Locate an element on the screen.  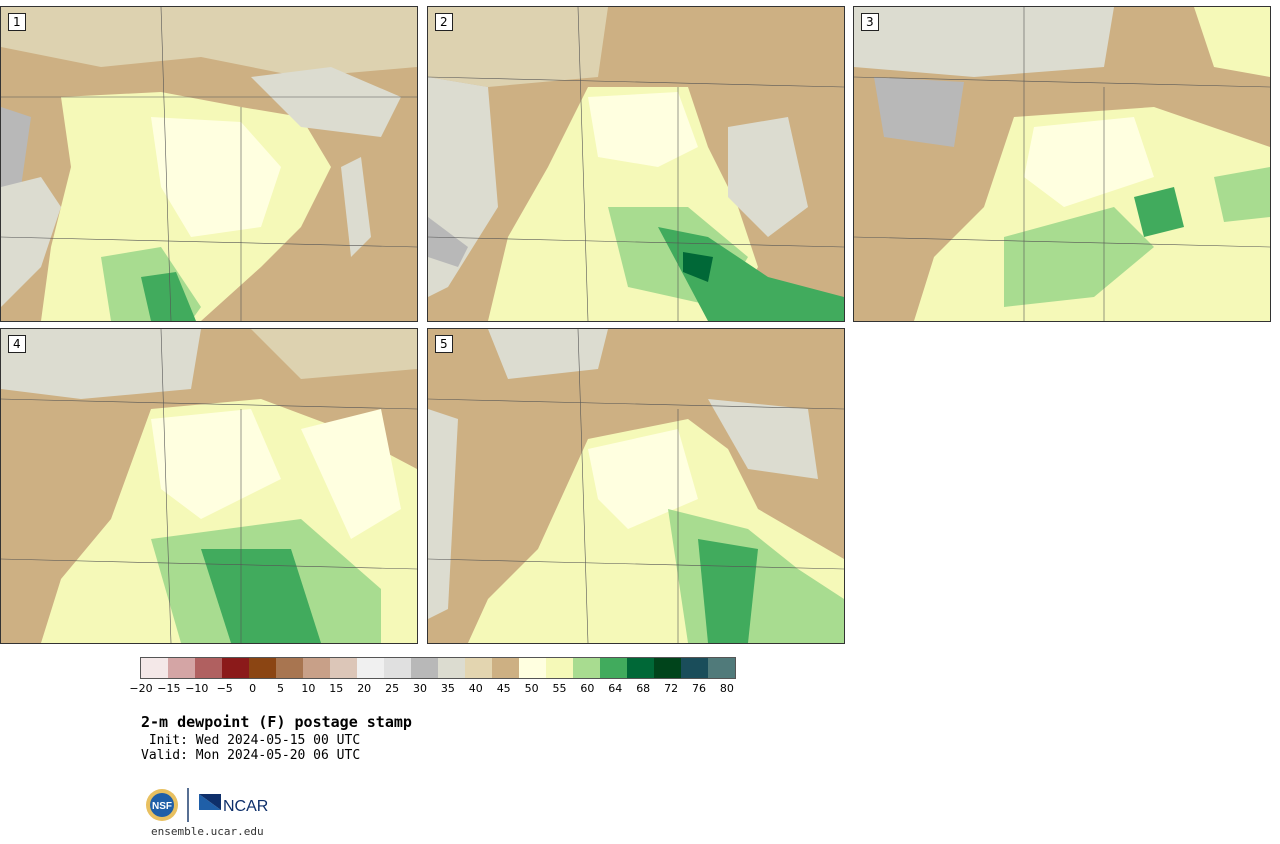
colorbar-tick: 76 is located at coordinates (699, 688).